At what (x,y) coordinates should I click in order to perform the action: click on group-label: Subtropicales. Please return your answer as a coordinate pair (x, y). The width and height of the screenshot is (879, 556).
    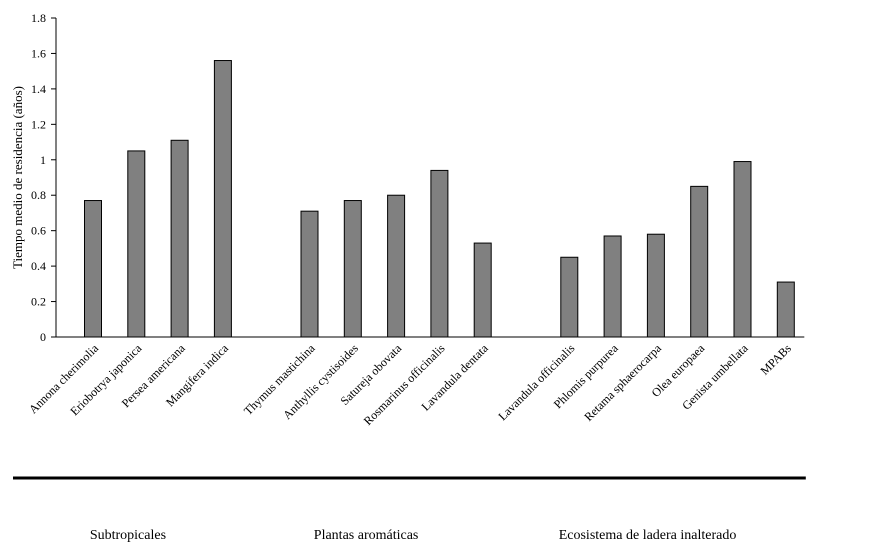
    Looking at the image, I should click on (128, 535).